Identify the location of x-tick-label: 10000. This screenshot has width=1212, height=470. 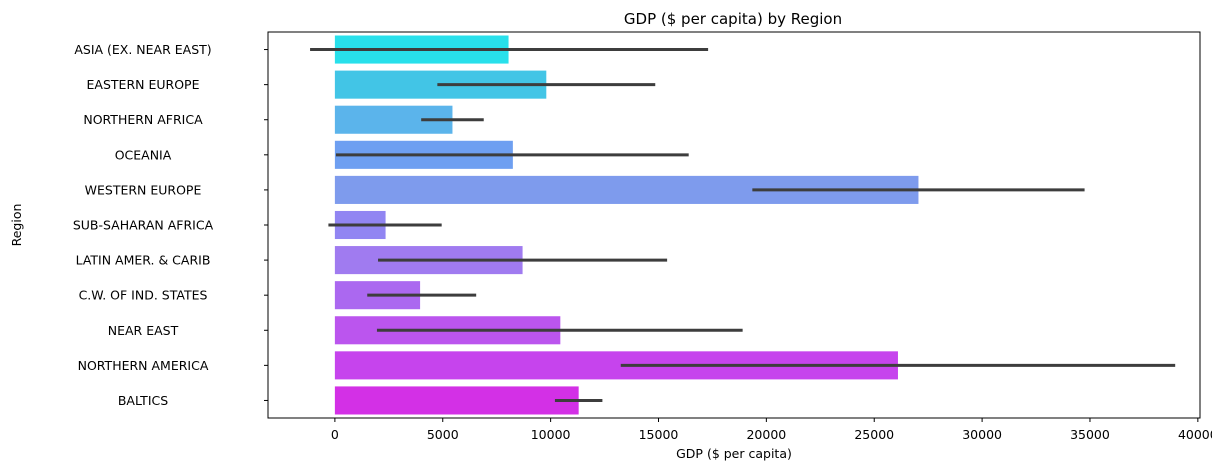
(551, 434).